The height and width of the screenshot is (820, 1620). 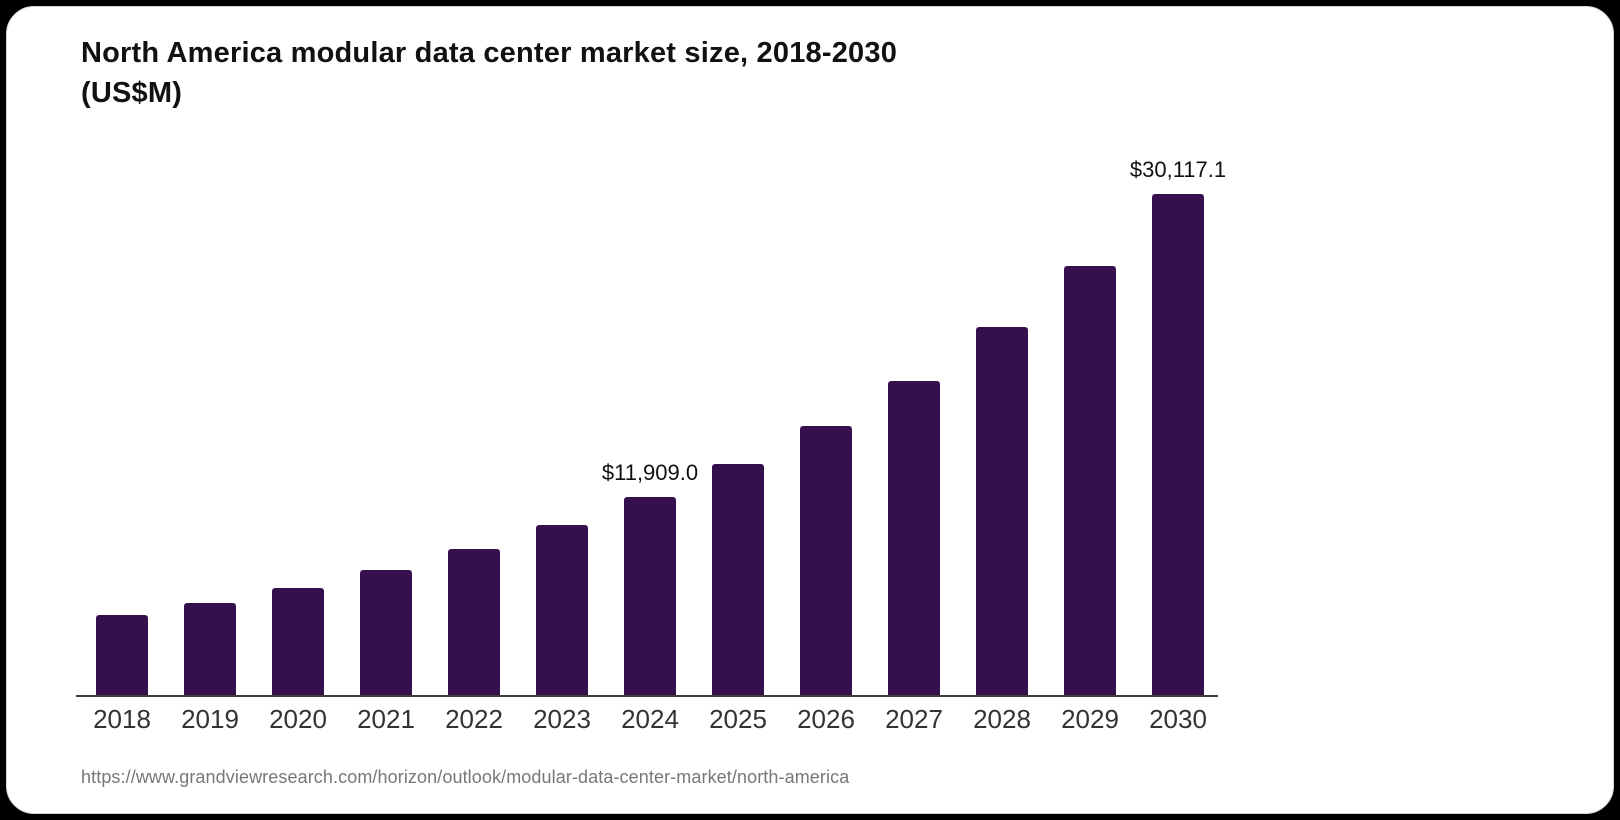 I want to click on bar-2027, so click(x=914, y=537).